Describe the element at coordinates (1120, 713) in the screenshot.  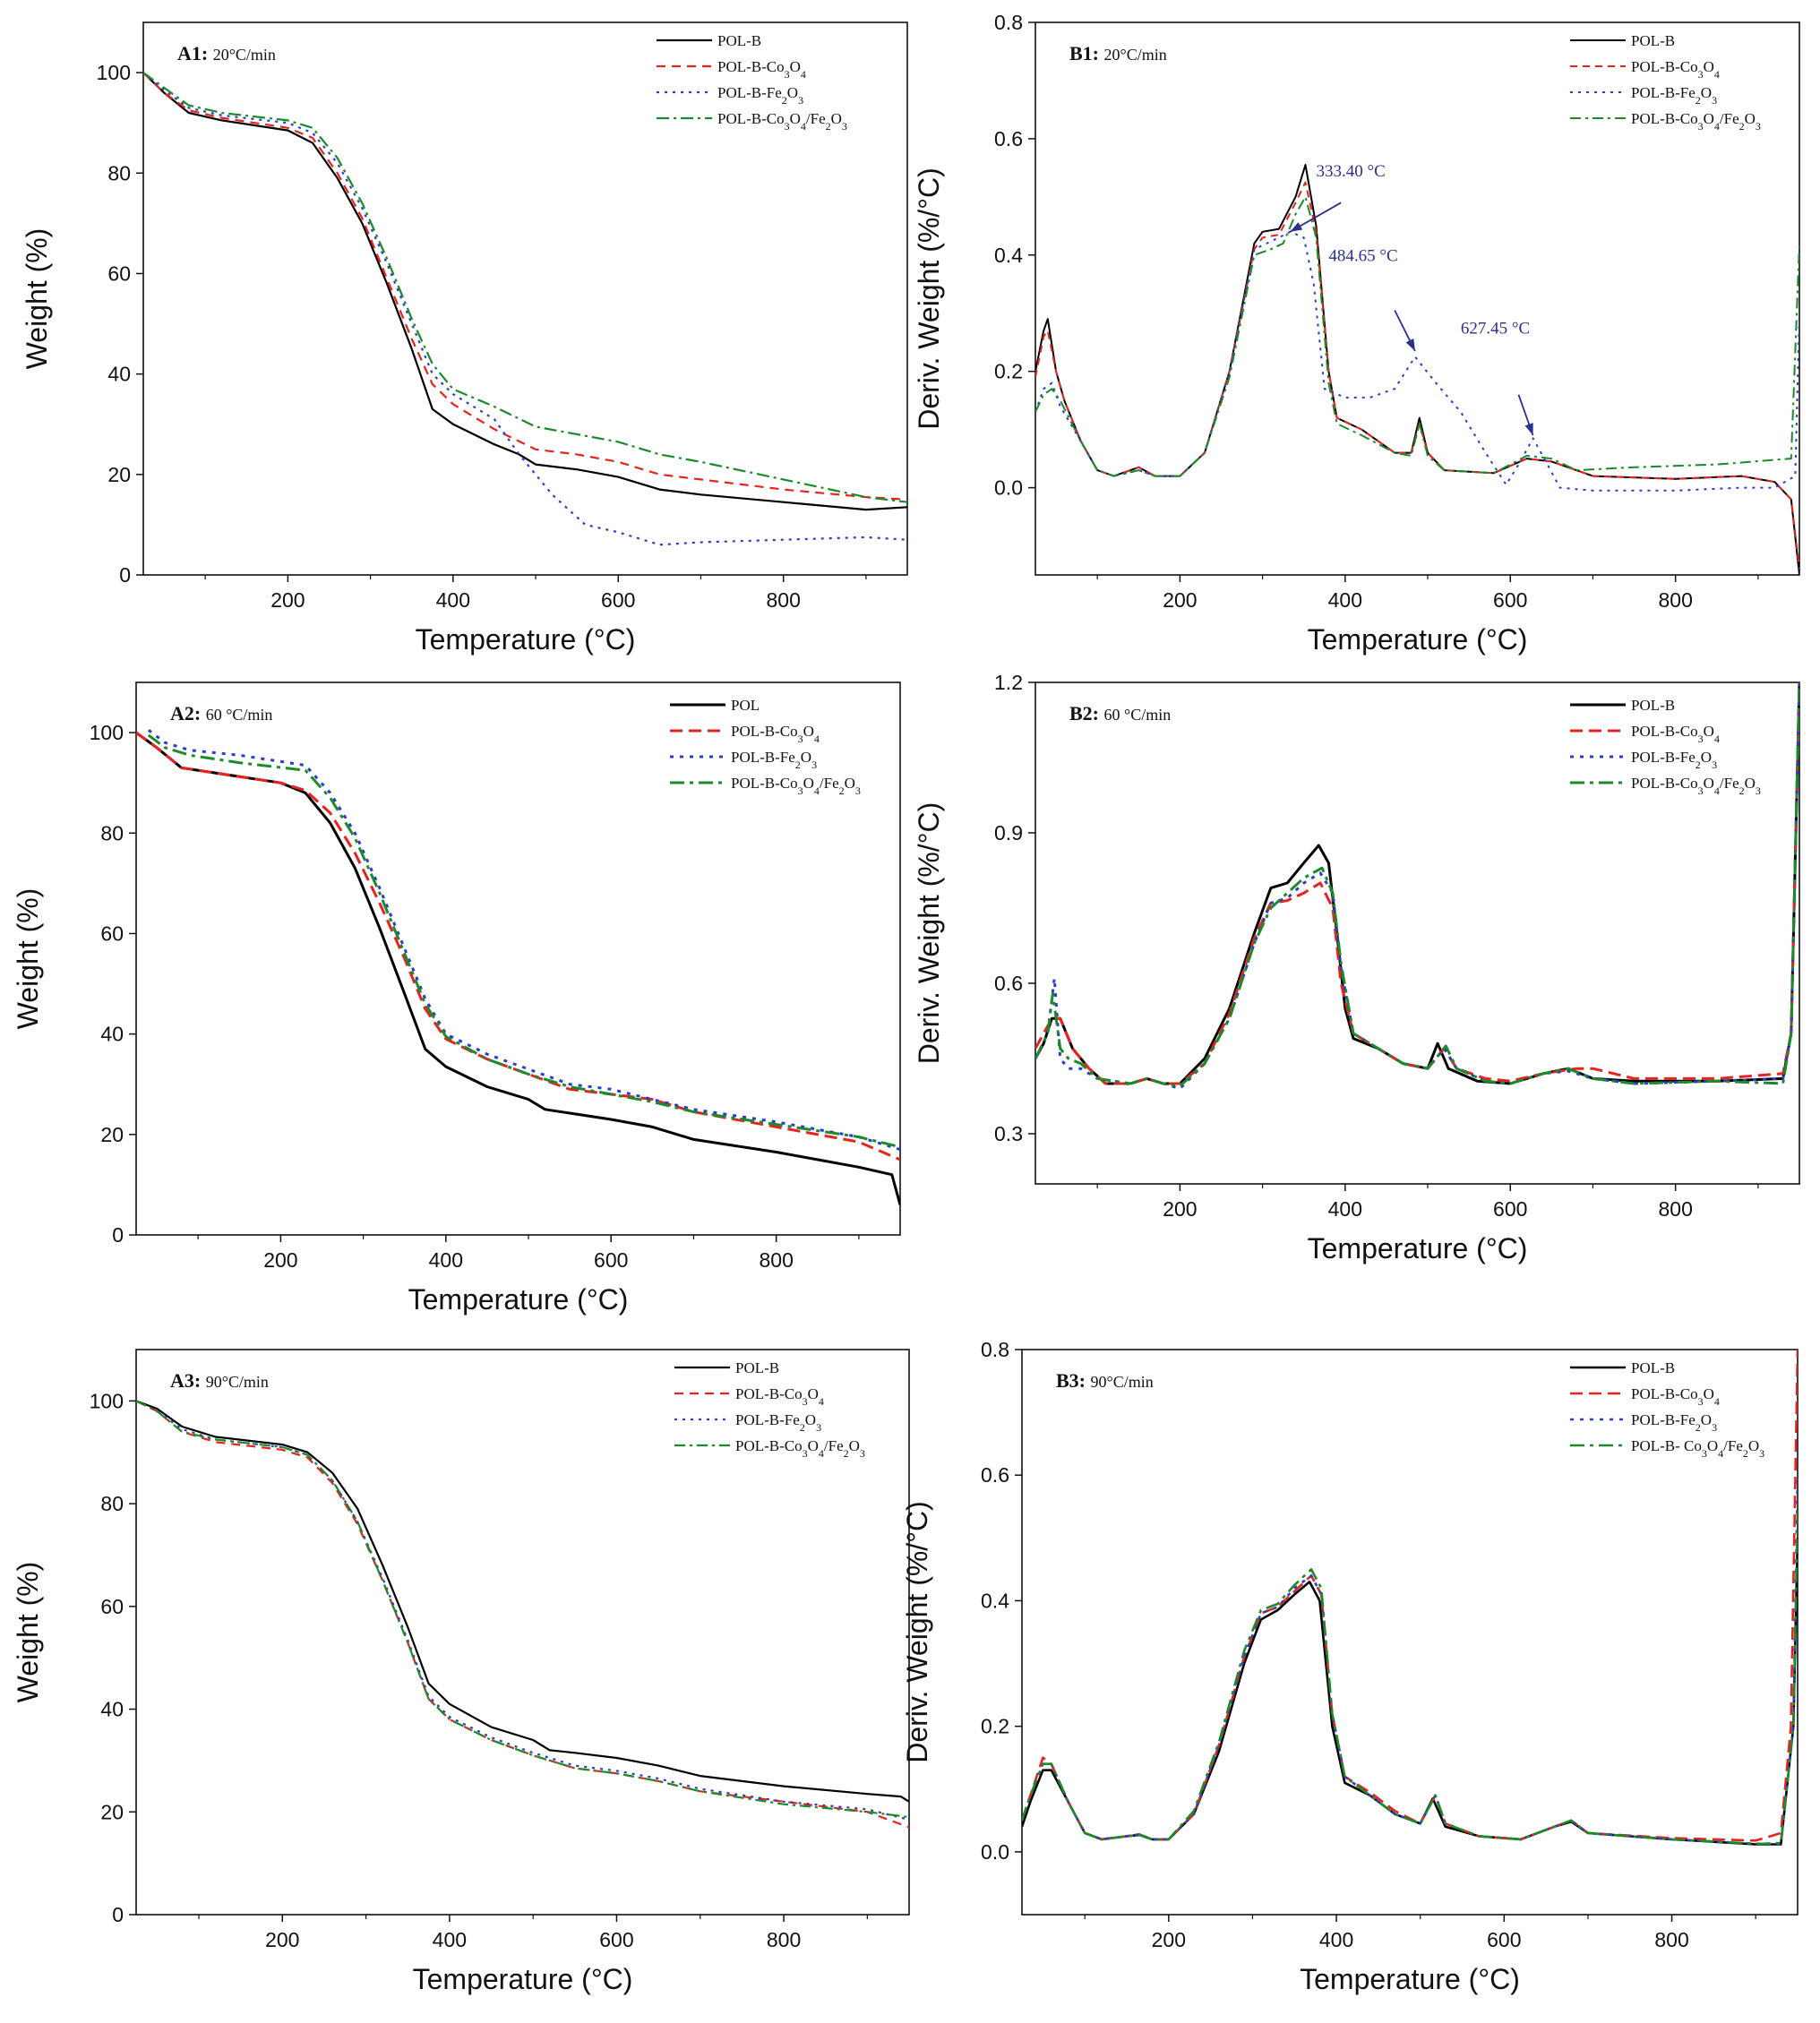
I see `panel-label: B2: 60 °C/min` at that location.